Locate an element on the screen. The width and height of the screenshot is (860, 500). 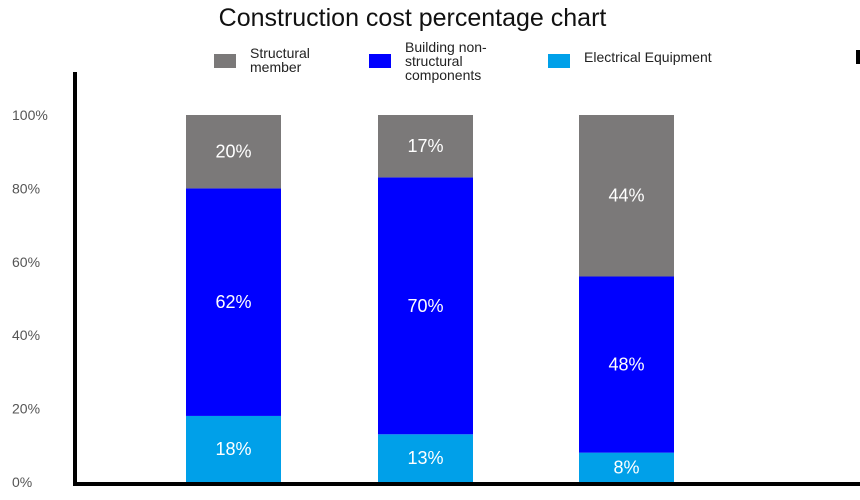
data-label: 13% is located at coordinates (425, 458).